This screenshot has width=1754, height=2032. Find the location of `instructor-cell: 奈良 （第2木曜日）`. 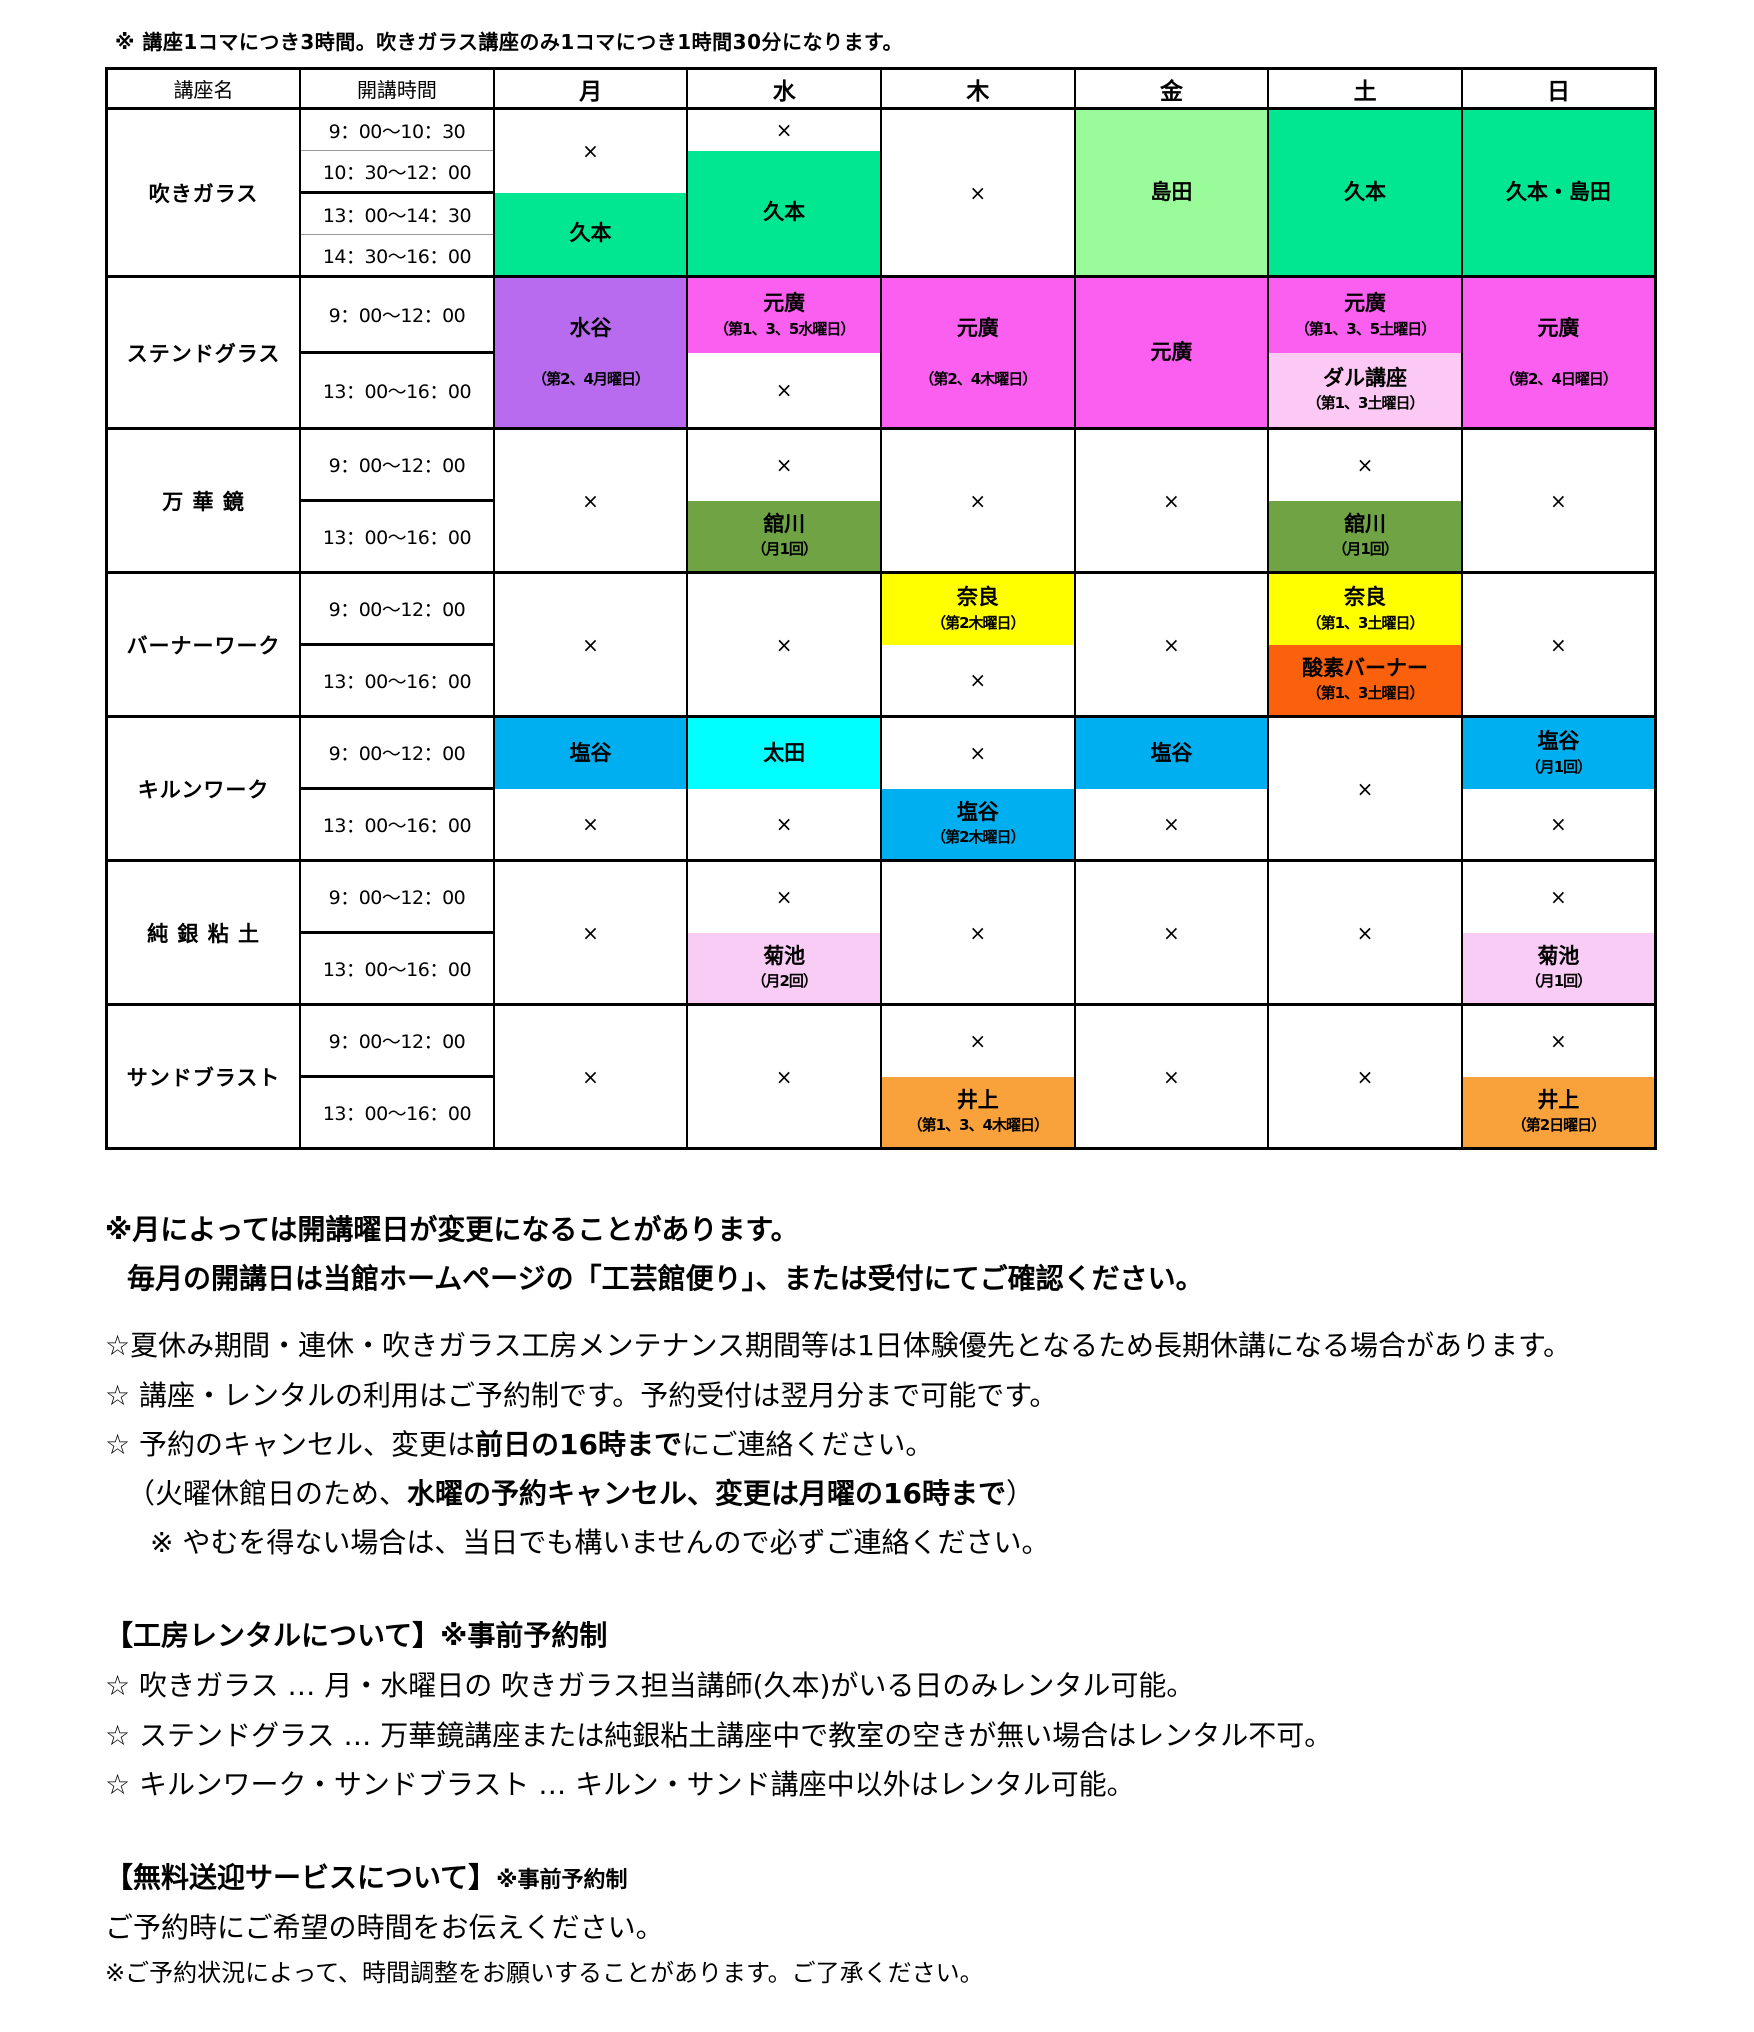

instructor-cell: 奈良 （第2木曜日） is located at coordinates (977, 608).